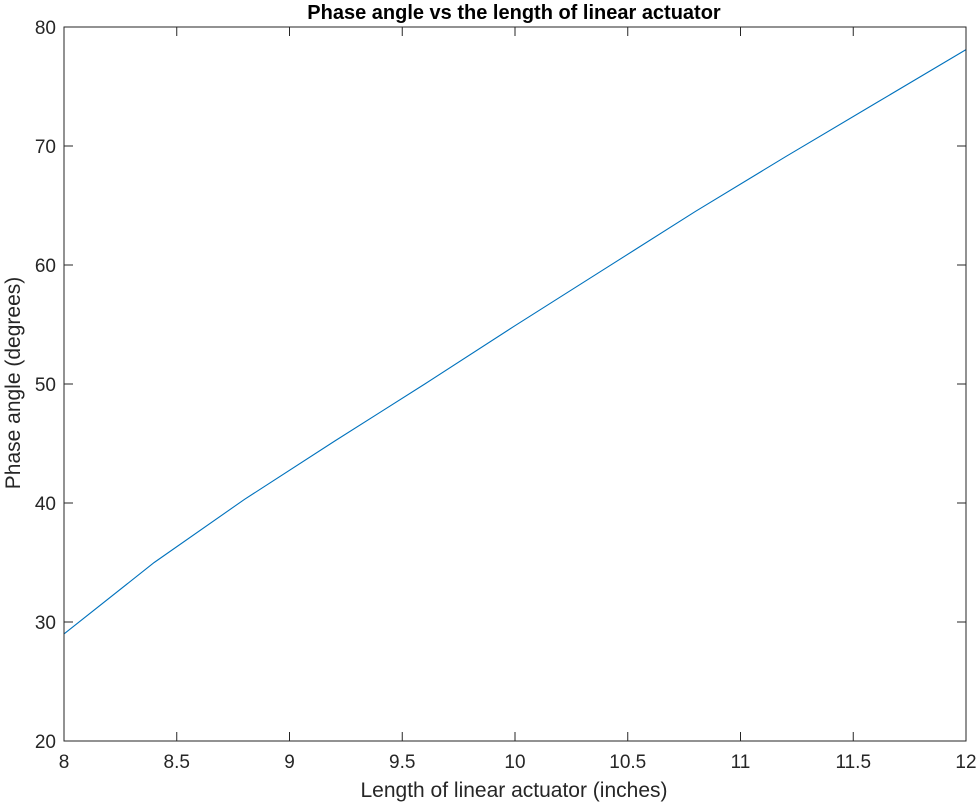  I want to click on x-tick-label: 12, so click(965, 762).